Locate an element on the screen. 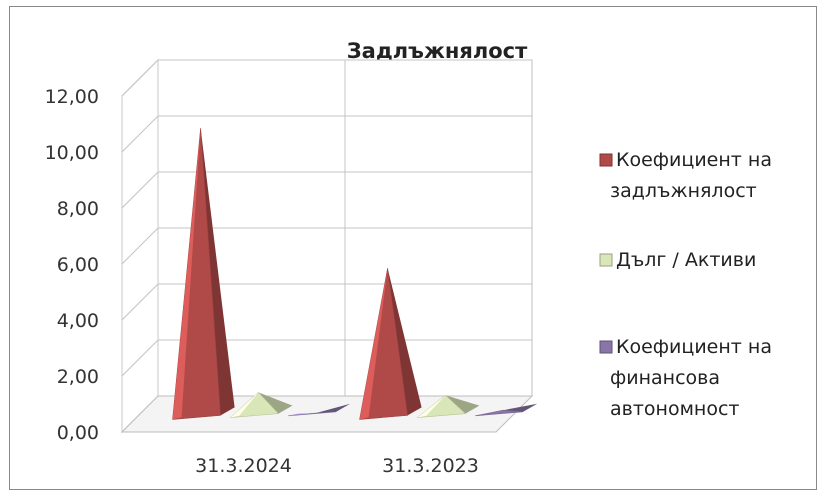  legend-label: автономност is located at coordinates (674, 409).